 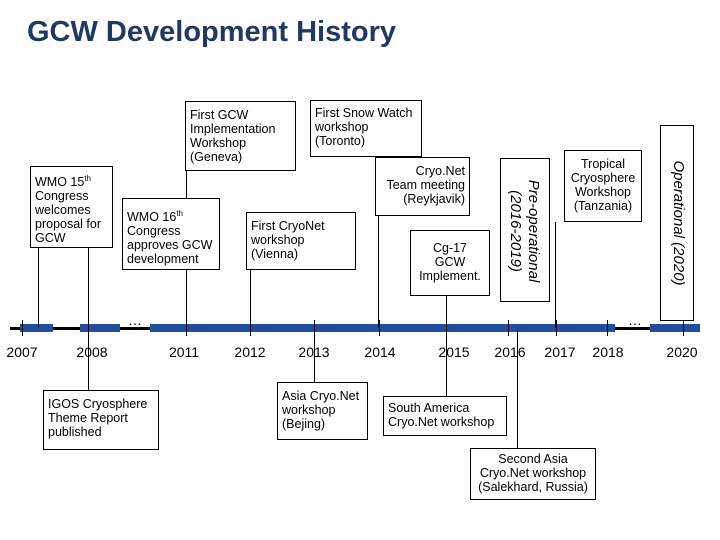 I want to click on year-label: 2016, so click(x=510, y=352).